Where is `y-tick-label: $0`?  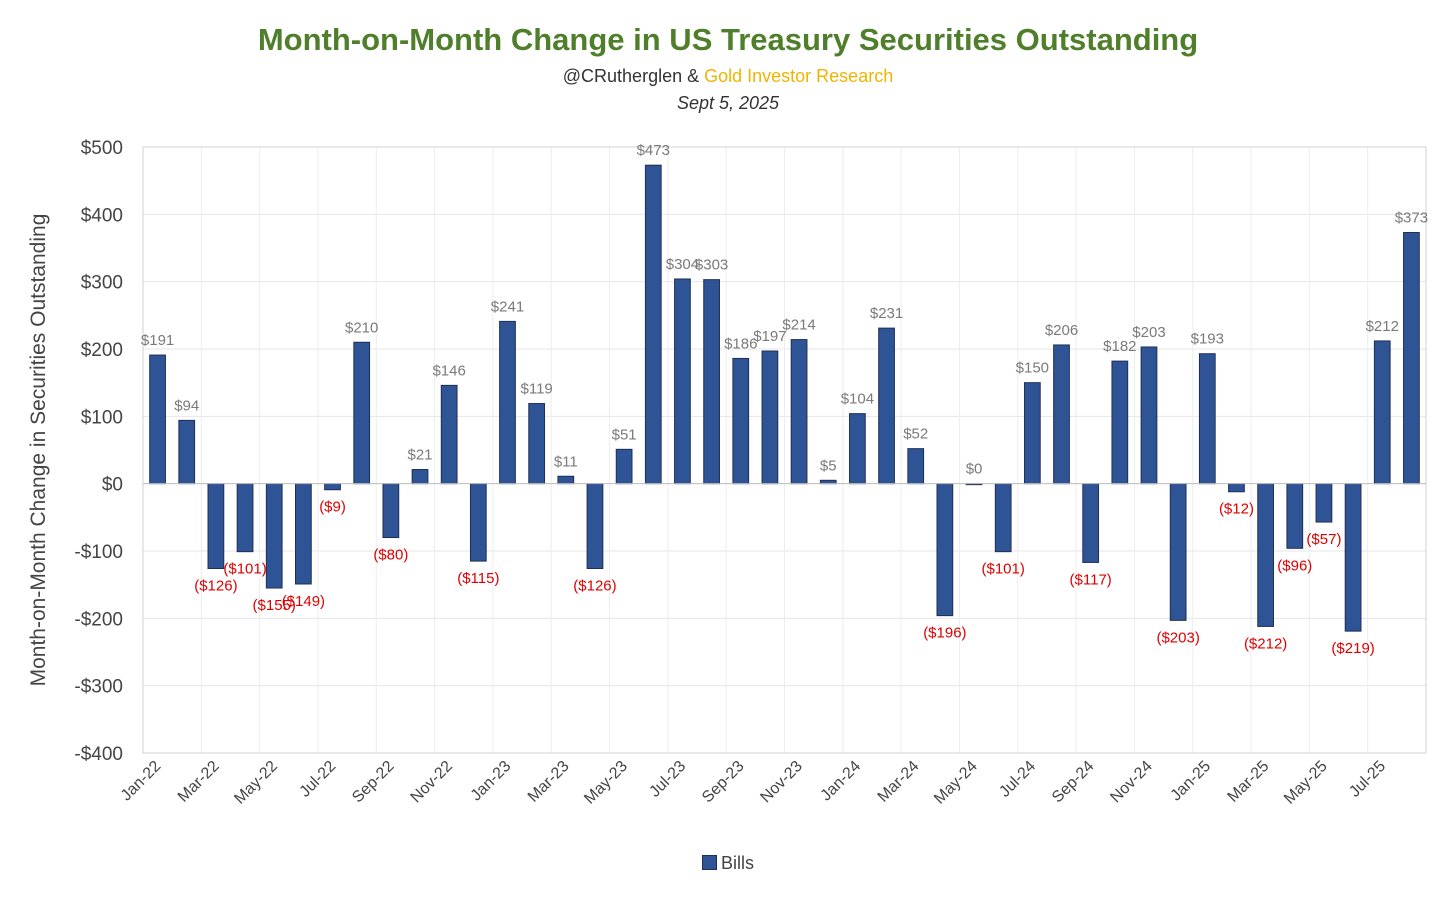
y-tick-label: $0 is located at coordinates (112, 485).